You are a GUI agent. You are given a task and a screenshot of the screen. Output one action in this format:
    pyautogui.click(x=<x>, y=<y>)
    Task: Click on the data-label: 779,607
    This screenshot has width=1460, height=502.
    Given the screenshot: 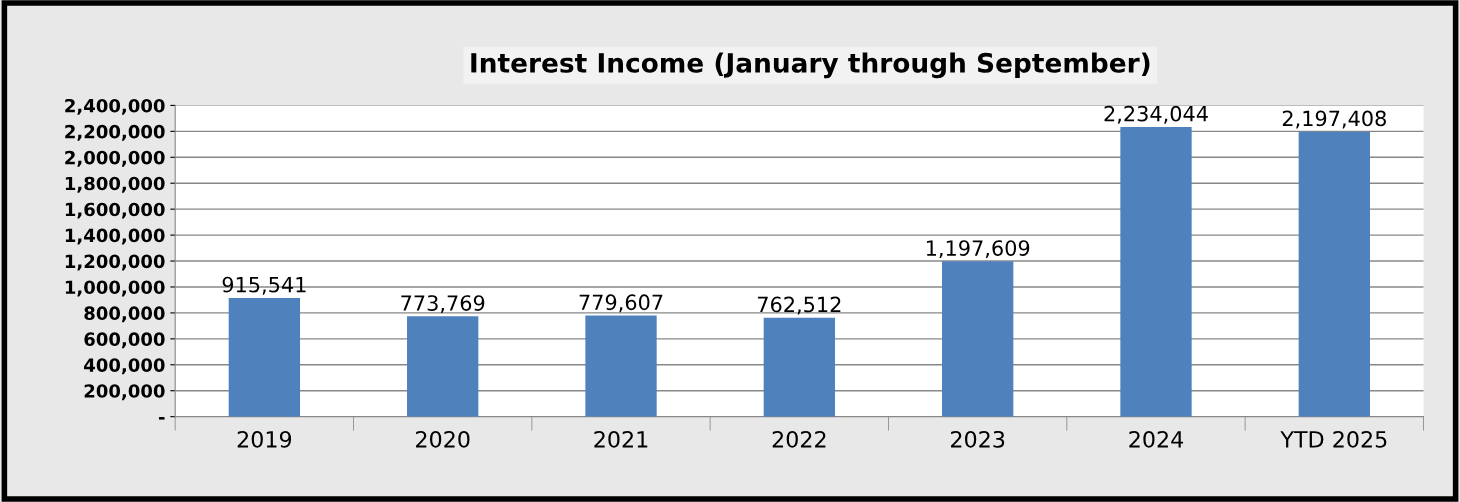 What is the action you would take?
    pyautogui.click(x=621, y=303)
    